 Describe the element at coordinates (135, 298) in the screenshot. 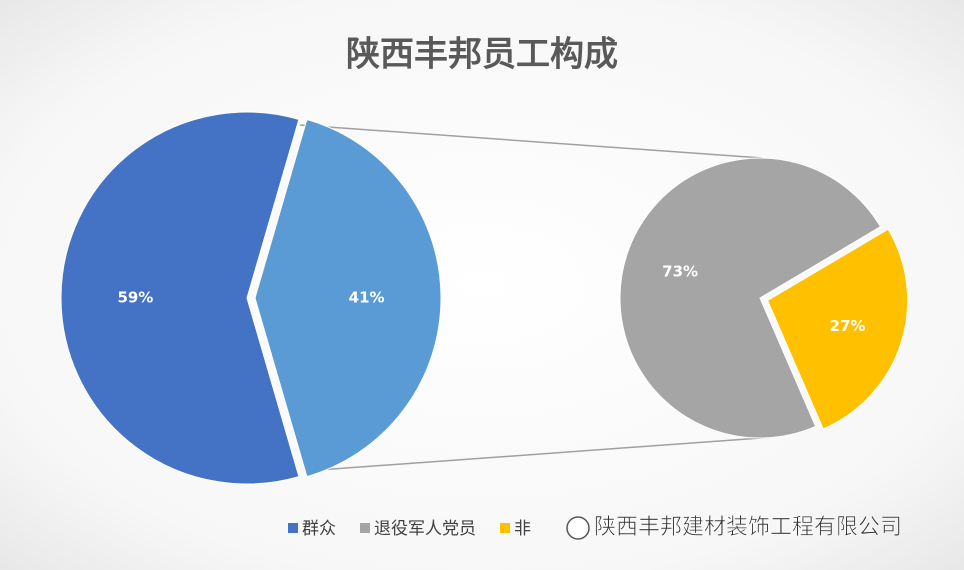

I see `data-label: 59%` at that location.